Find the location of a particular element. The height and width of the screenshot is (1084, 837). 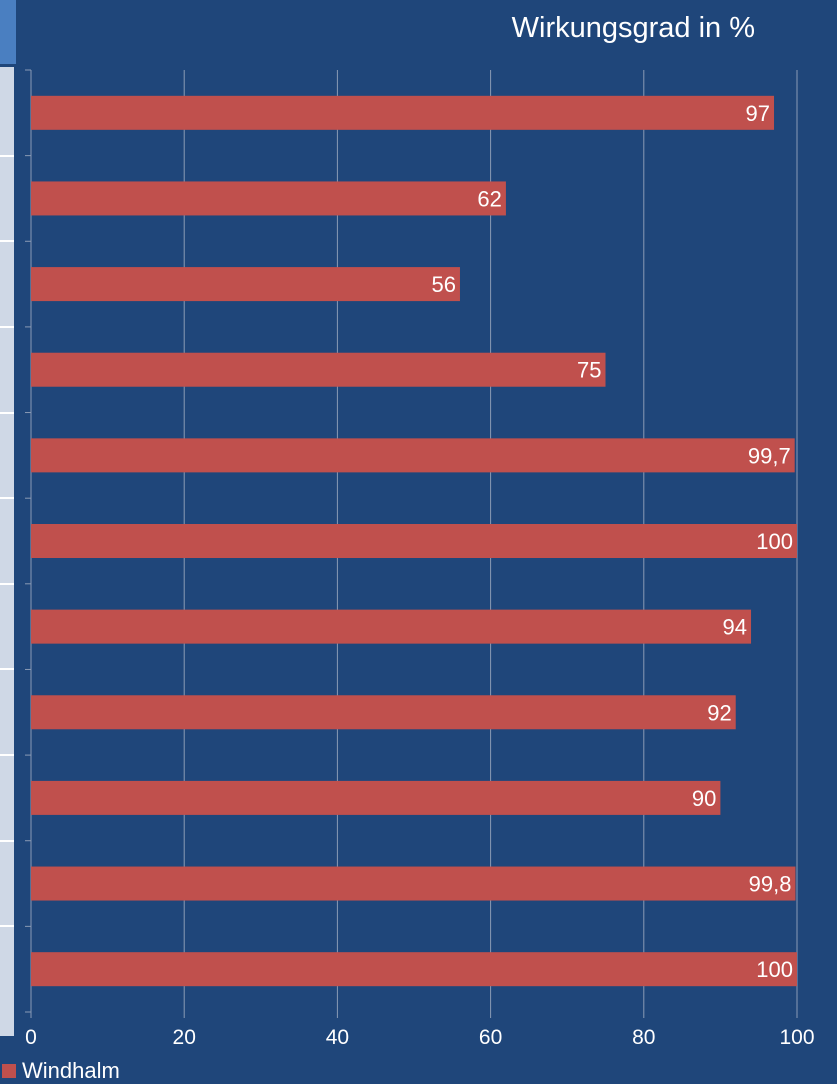

x-tick-label: 80 is located at coordinates (643, 1037).